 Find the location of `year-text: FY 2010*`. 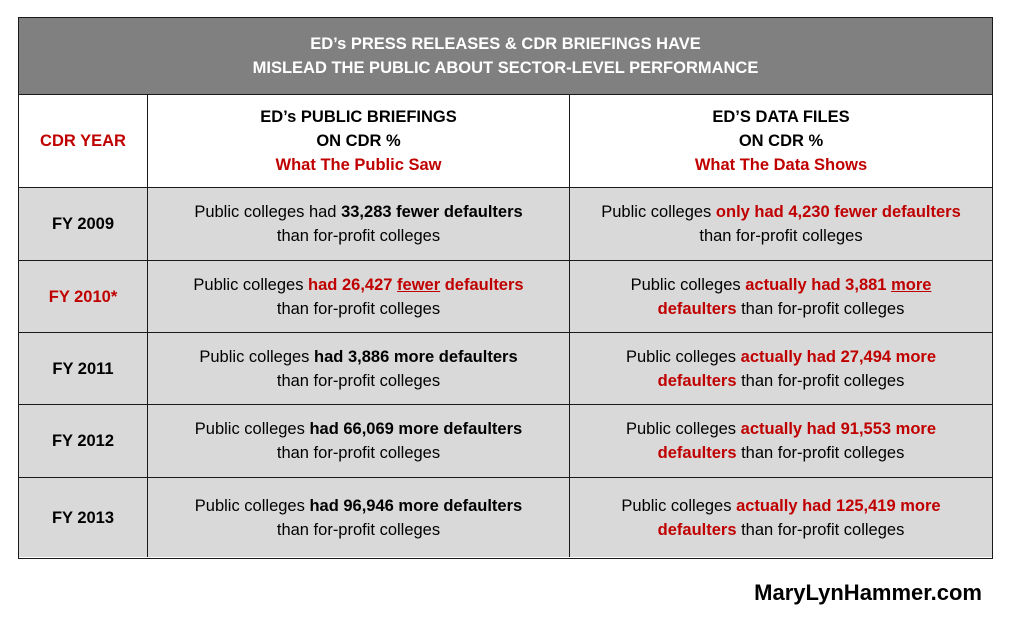

year-text: FY 2010* is located at coordinates (83, 296).